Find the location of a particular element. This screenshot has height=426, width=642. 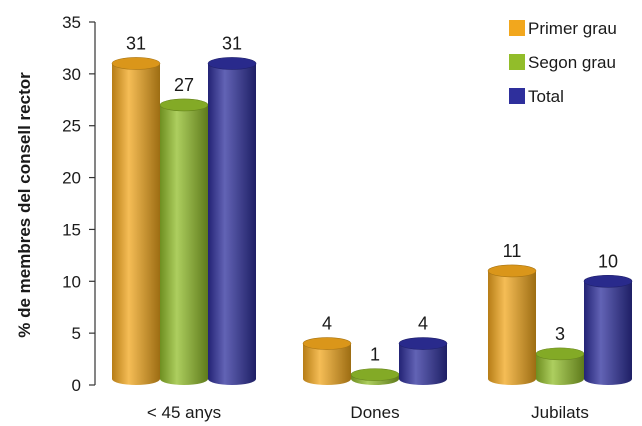

x-category-label: Dones is located at coordinates (374, 412).